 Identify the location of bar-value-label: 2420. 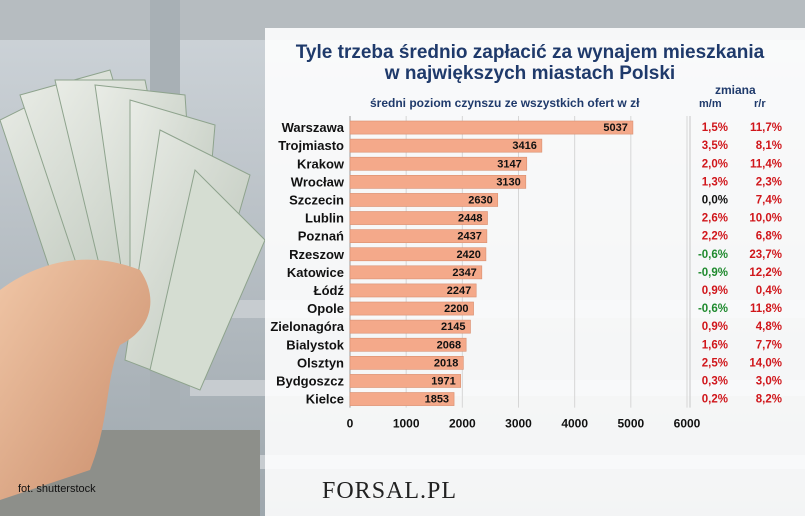
(468, 255).